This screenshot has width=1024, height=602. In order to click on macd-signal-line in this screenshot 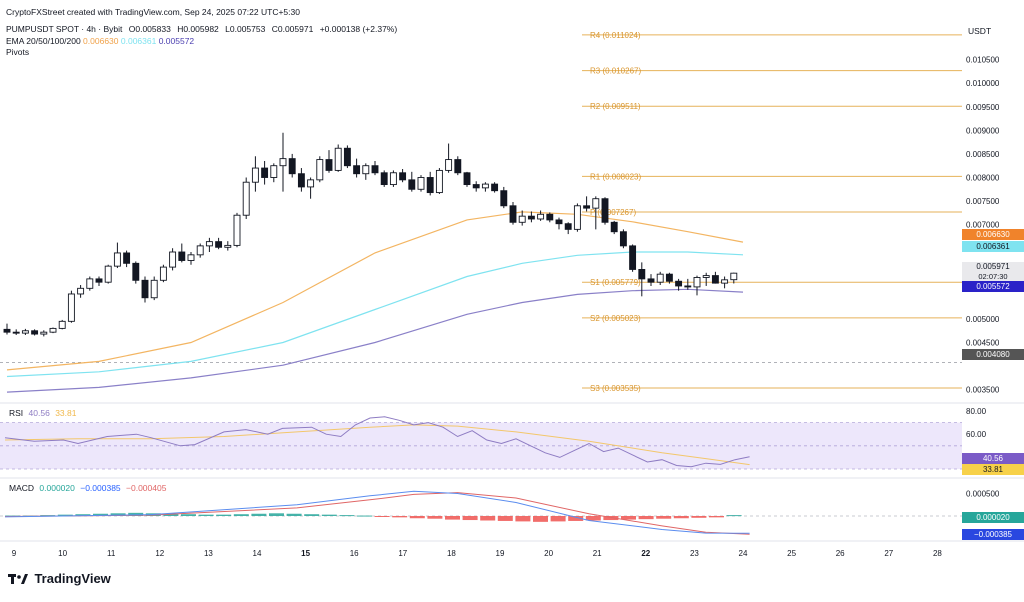, I will do `click(377, 513)`.